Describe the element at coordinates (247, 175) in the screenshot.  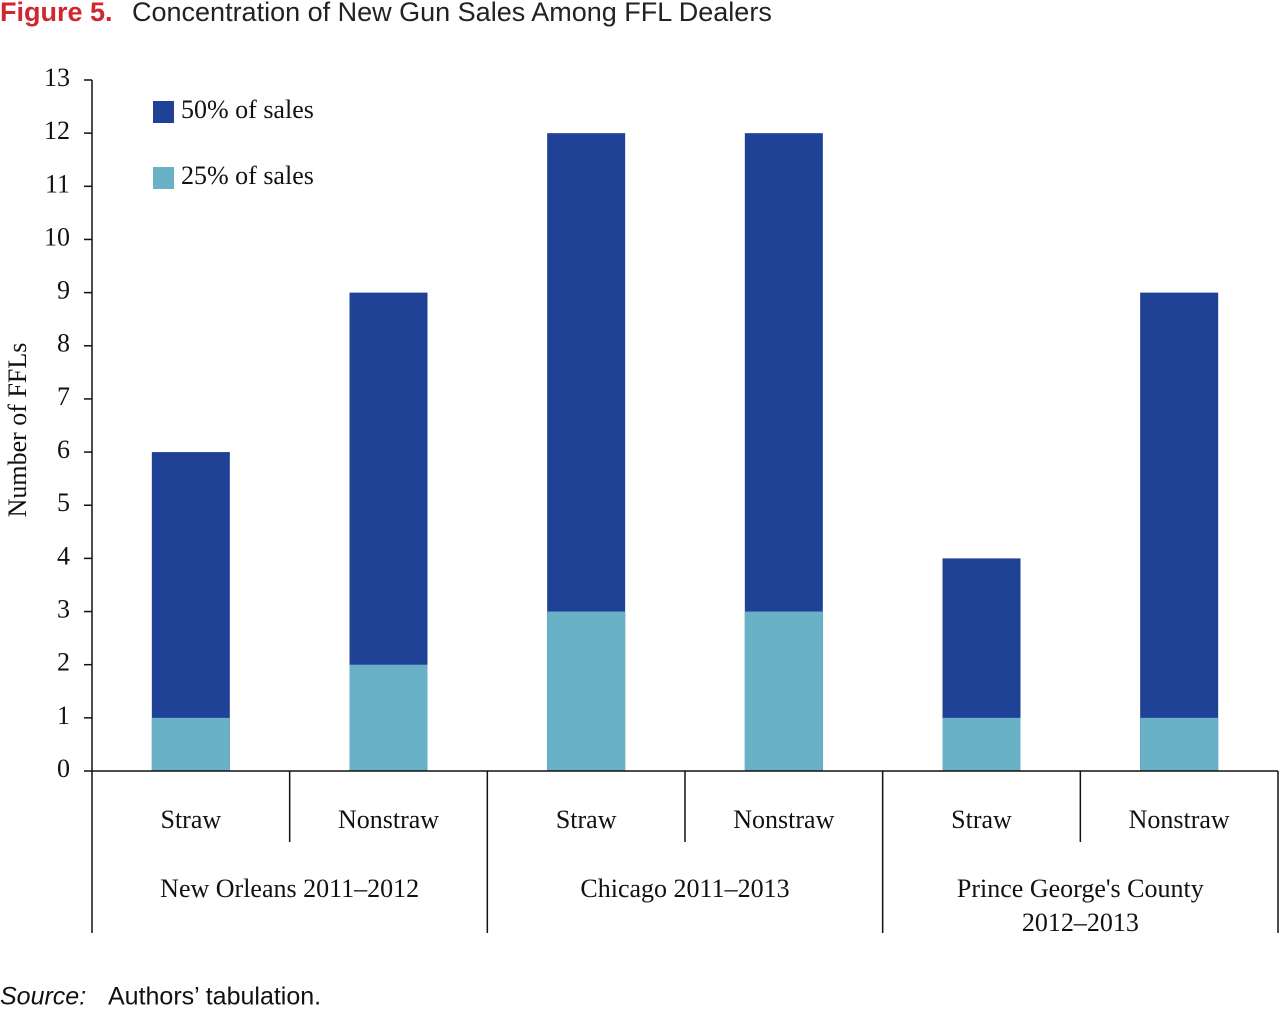
I see `legend-label: 25% of sales` at that location.